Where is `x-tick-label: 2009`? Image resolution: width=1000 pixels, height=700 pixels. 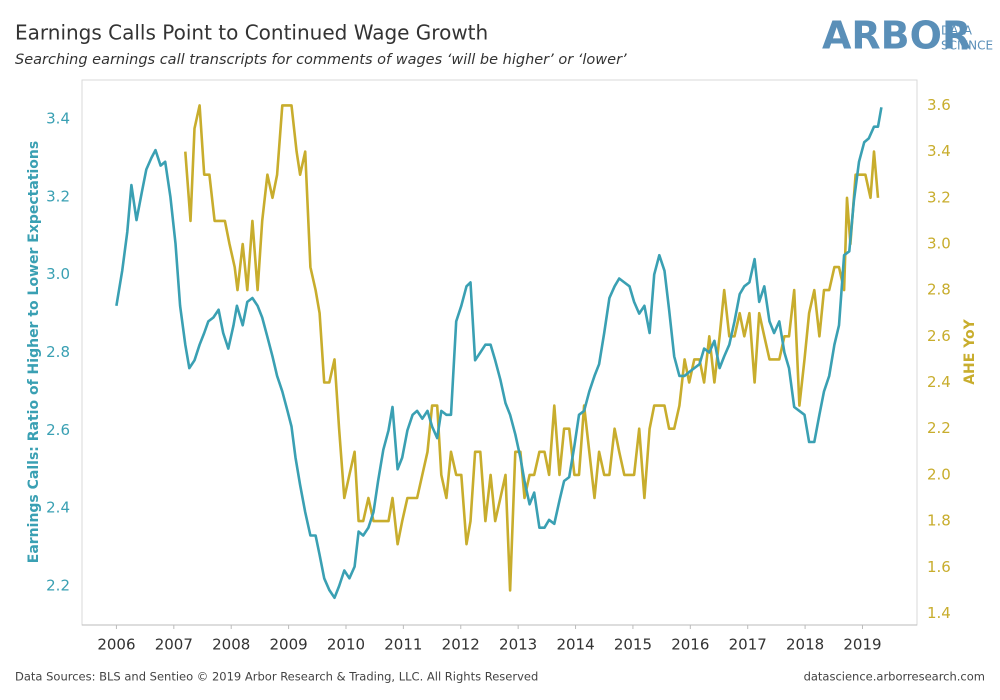 x-tick-label: 2009 is located at coordinates (289, 645).